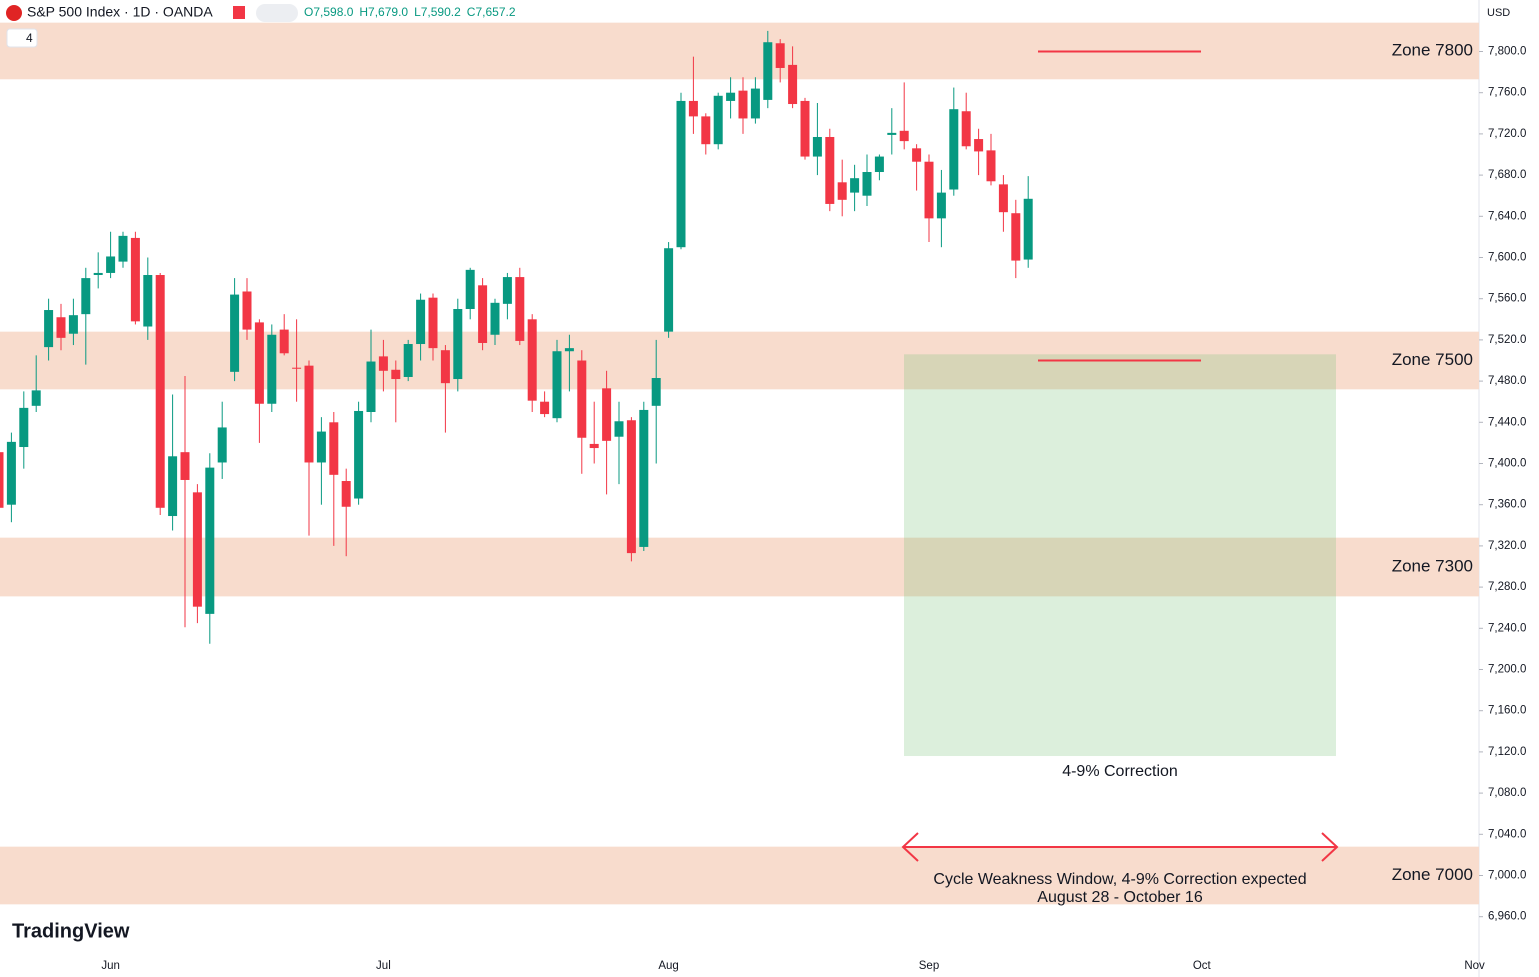  I want to click on indicator-toggle, so click(22, 38).